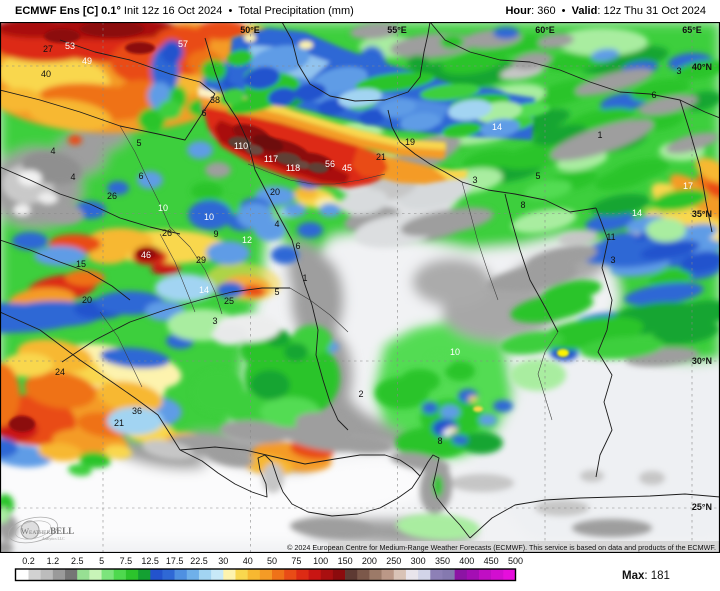 This screenshot has height=591, width=720. What do you see at coordinates (360, 394) in the screenshot?
I see `svg-text: 2` at bounding box center [360, 394].